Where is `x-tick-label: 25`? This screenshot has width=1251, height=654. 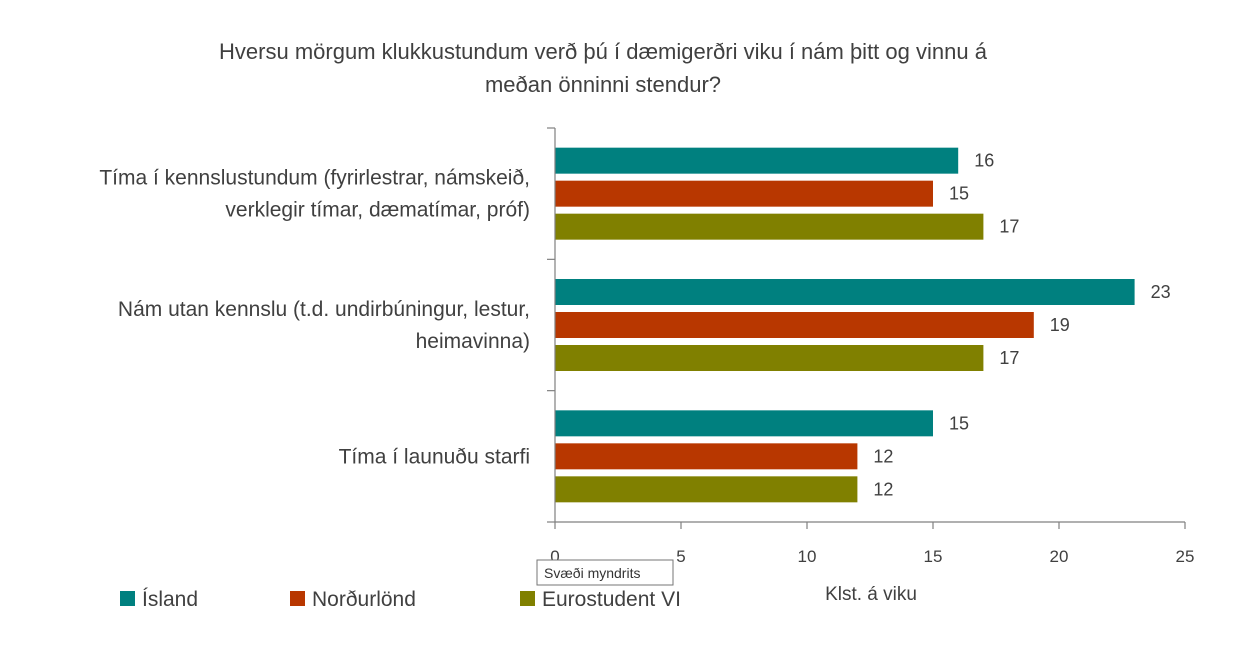 x-tick-label: 25 is located at coordinates (1185, 556).